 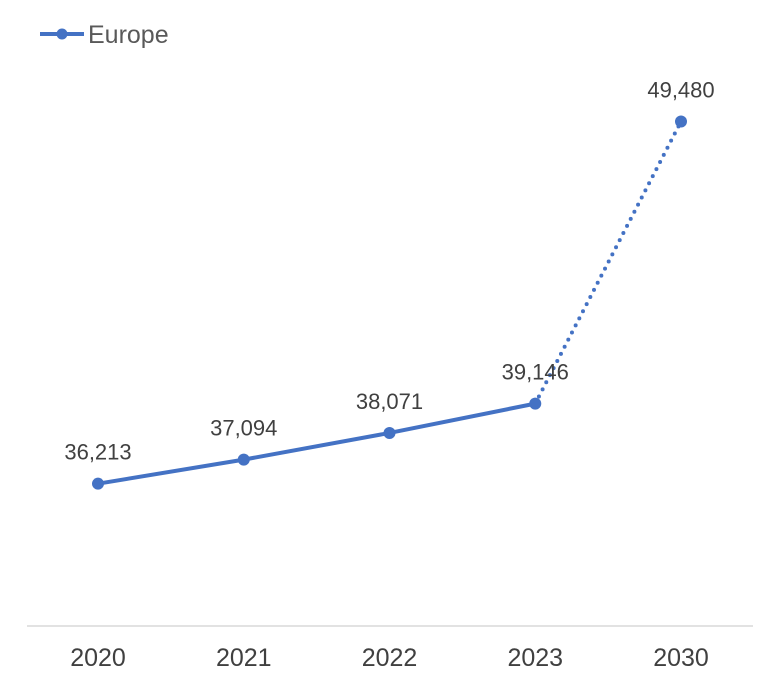 I want to click on data-point-2030, so click(x=681, y=121).